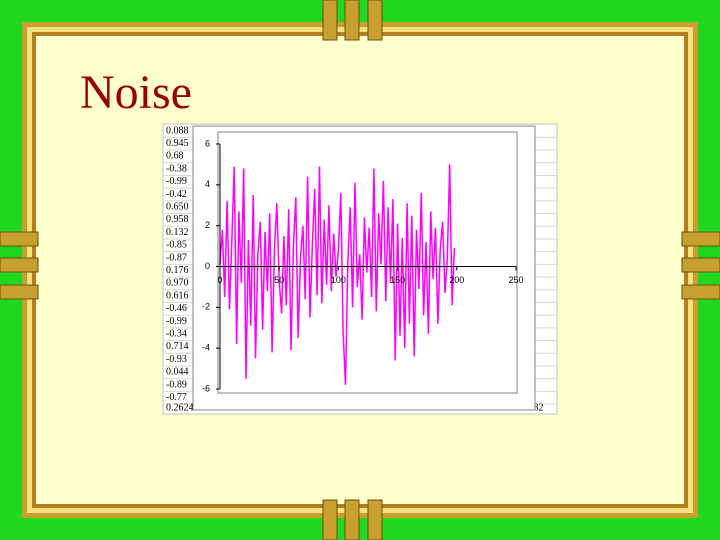  Describe the element at coordinates (515, 280) in the screenshot. I see `x-tick-label: 250` at that location.